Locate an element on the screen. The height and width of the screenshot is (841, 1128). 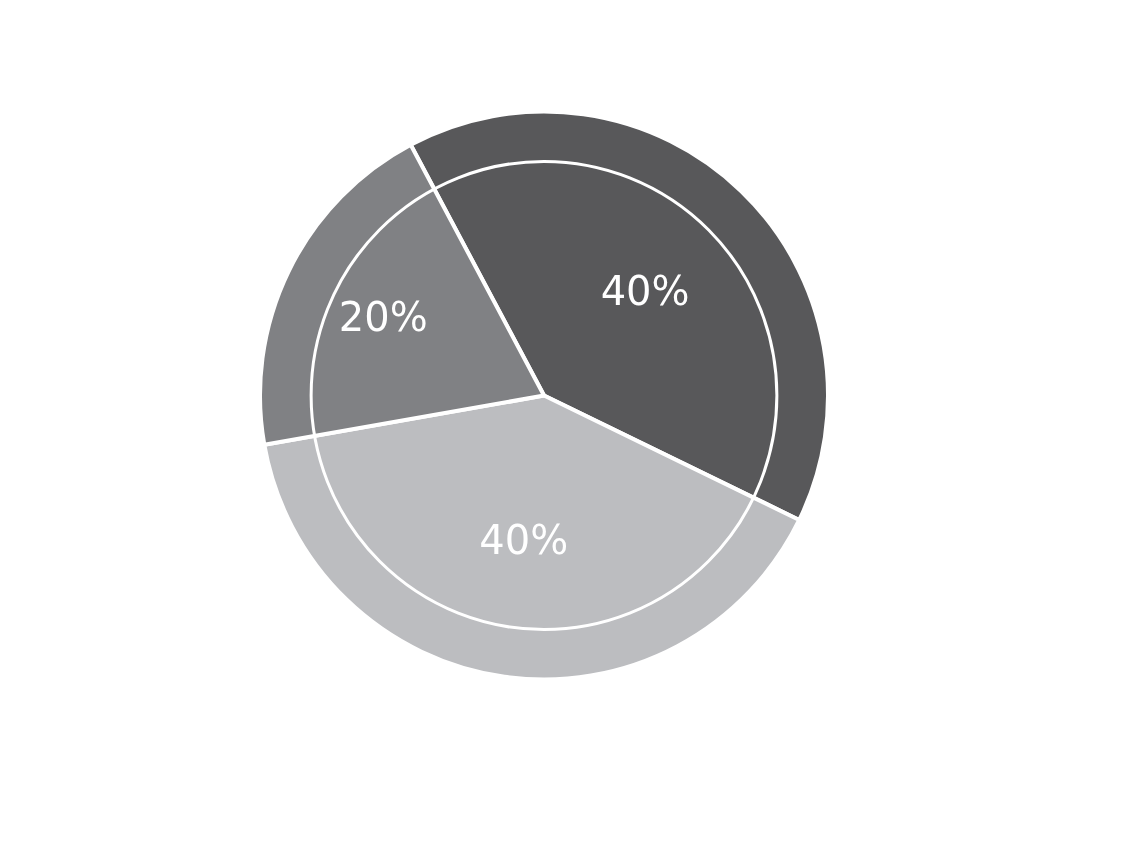
data-label: 20% is located at coordinates (383, 317).